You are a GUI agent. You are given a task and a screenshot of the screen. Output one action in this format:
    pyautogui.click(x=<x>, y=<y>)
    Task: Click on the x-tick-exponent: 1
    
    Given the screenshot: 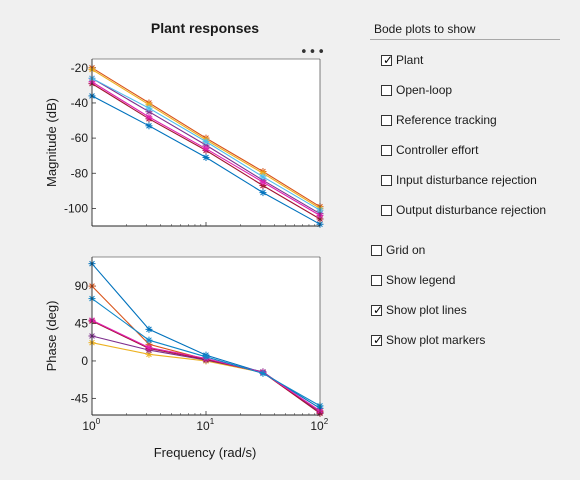 What is the action you would take?
    pyautogui.click(x=212, y=421)
    